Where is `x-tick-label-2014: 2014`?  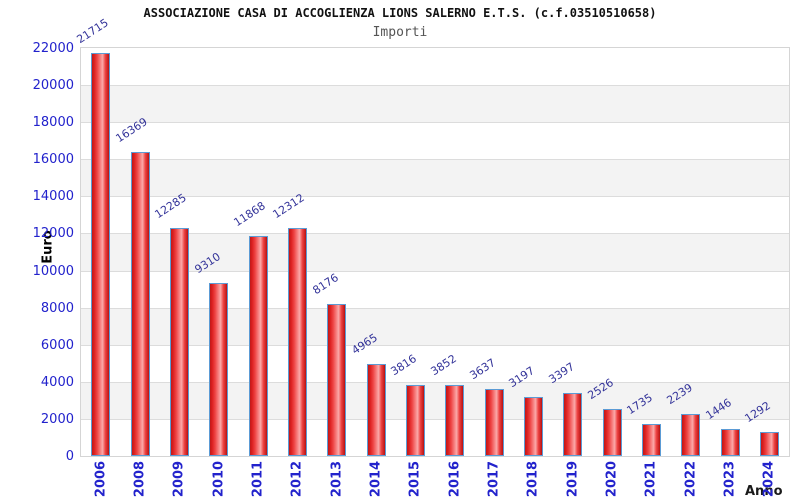
x-tick-label-2014: 2014 is located at coordinates (376, 479).